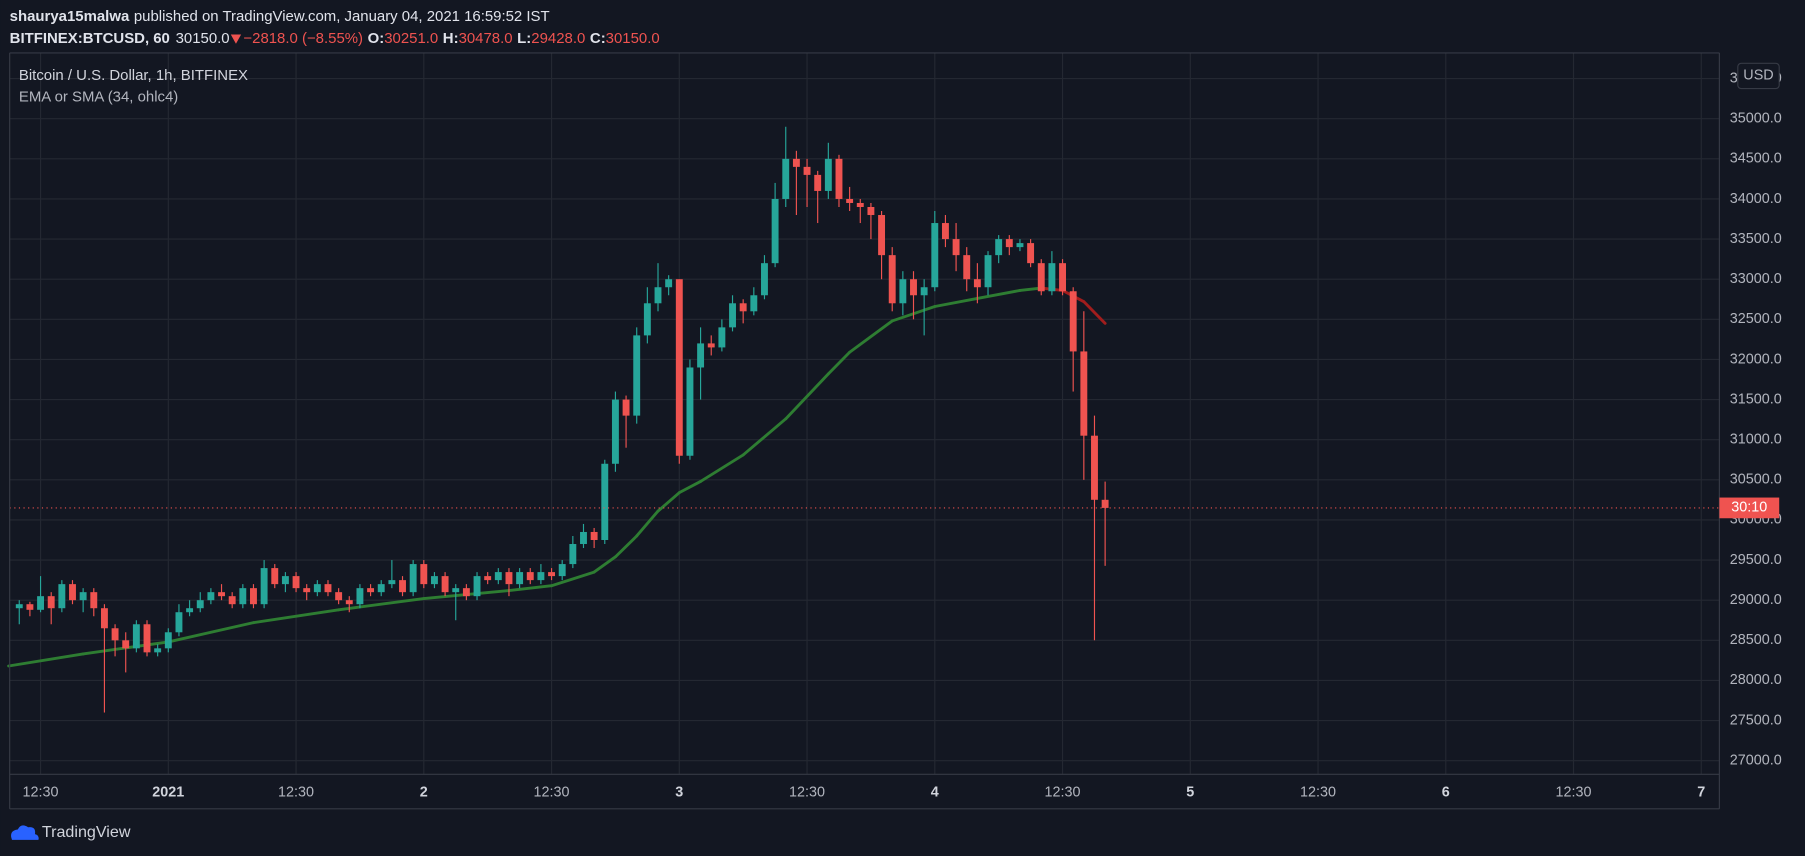 The width and height of the screenshot is (1805, 856). What do you see at coordinates (98, 97) in the screenshot?
I see `indicator-legend: EMA or SMA (34, ohlc4)` at bounding box center [98, 97].